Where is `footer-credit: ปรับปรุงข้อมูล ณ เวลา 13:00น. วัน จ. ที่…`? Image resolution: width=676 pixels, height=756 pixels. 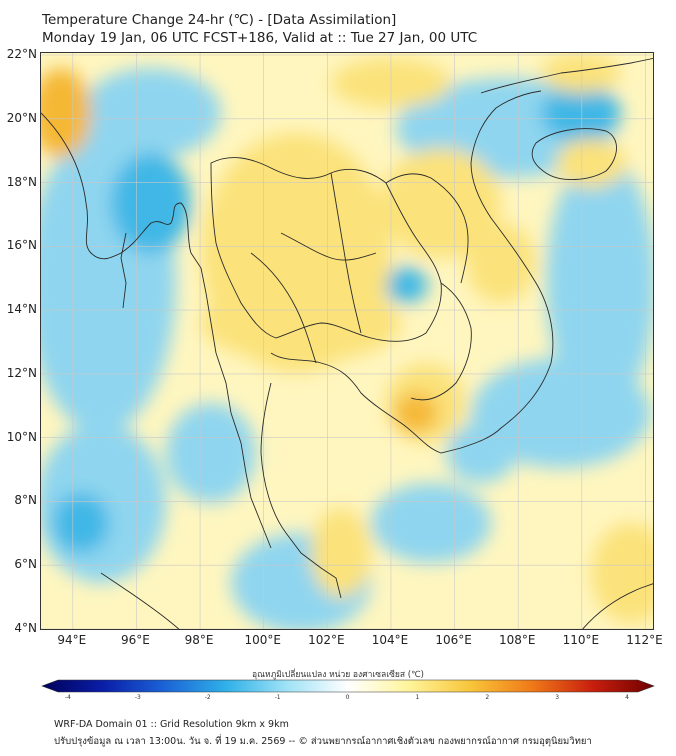
footer-credit: ปรับปรุงข้อมูล ณ เวลา 13:00น. วัน จ. ที่… is located at coordinates (323, 741).